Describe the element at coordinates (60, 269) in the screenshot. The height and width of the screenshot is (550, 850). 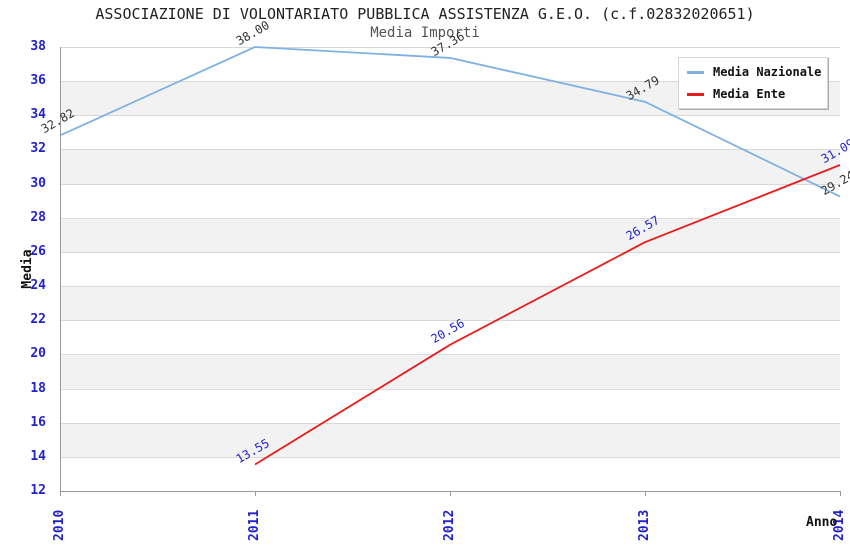
I see `y-axis-line` at that location.